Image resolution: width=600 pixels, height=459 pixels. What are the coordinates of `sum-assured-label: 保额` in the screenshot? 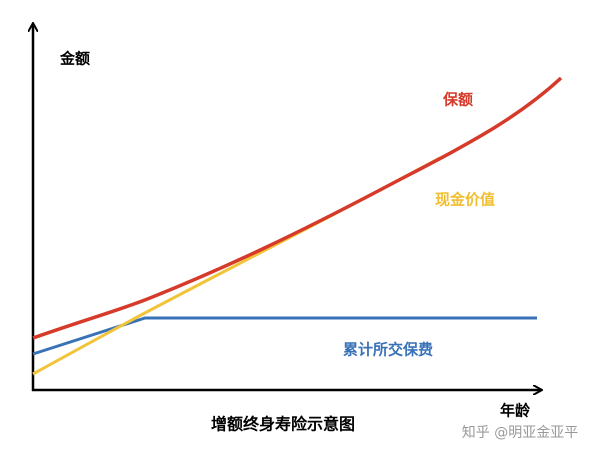 It's located at (457, 100).